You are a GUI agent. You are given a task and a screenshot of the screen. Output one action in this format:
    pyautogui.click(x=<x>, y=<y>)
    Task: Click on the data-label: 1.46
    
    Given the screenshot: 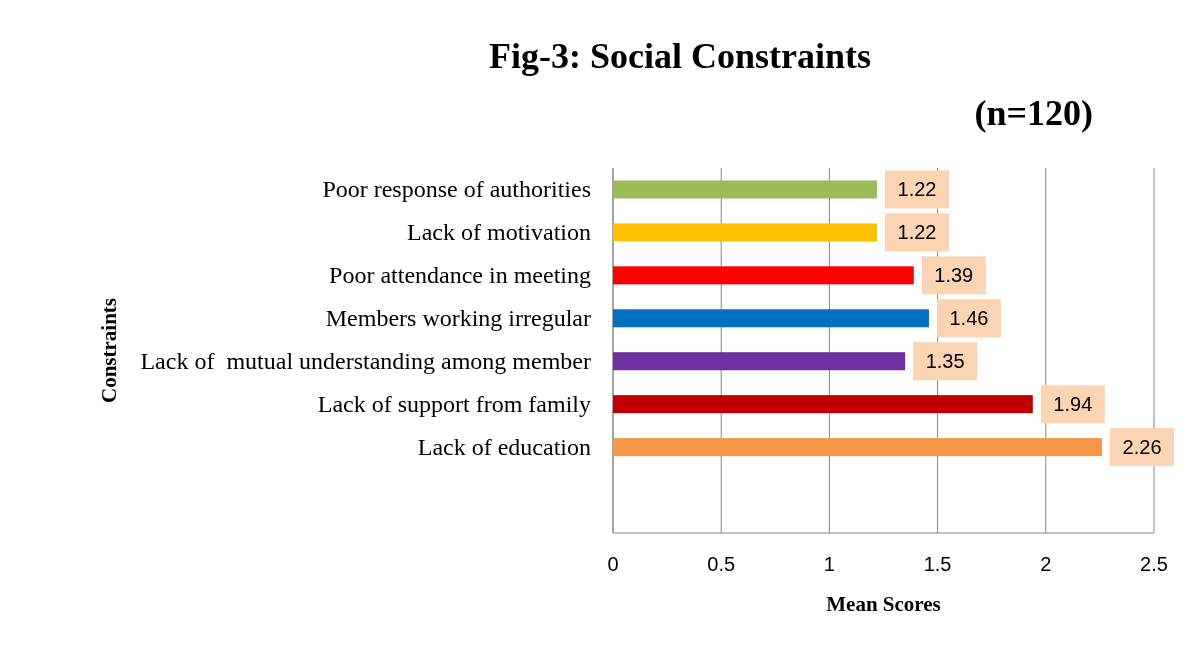 What is the action you would take?
    pyautogui.click(x=969, y=318)
    